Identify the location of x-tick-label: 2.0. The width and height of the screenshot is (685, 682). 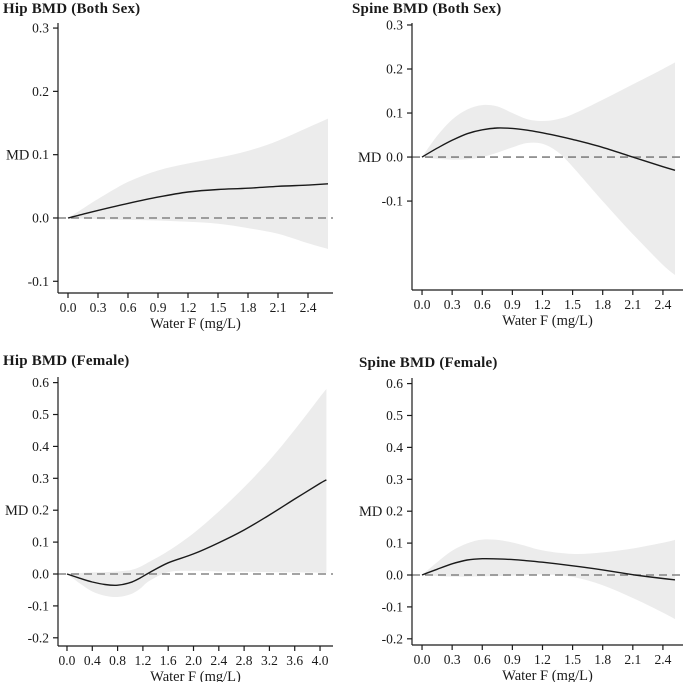
(193, 660).